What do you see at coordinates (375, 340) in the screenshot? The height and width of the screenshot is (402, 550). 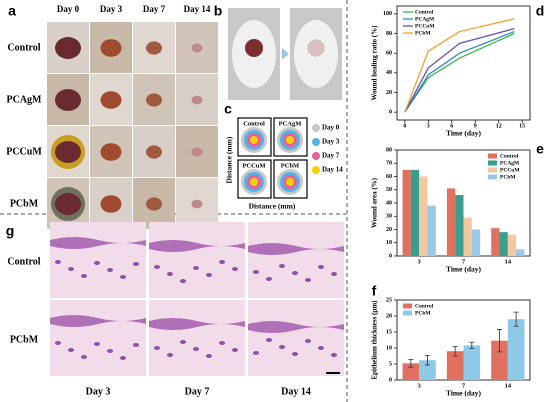 I see `y-axis-label: Epithelium thickness (μm)` at bounding box center [375, 340].